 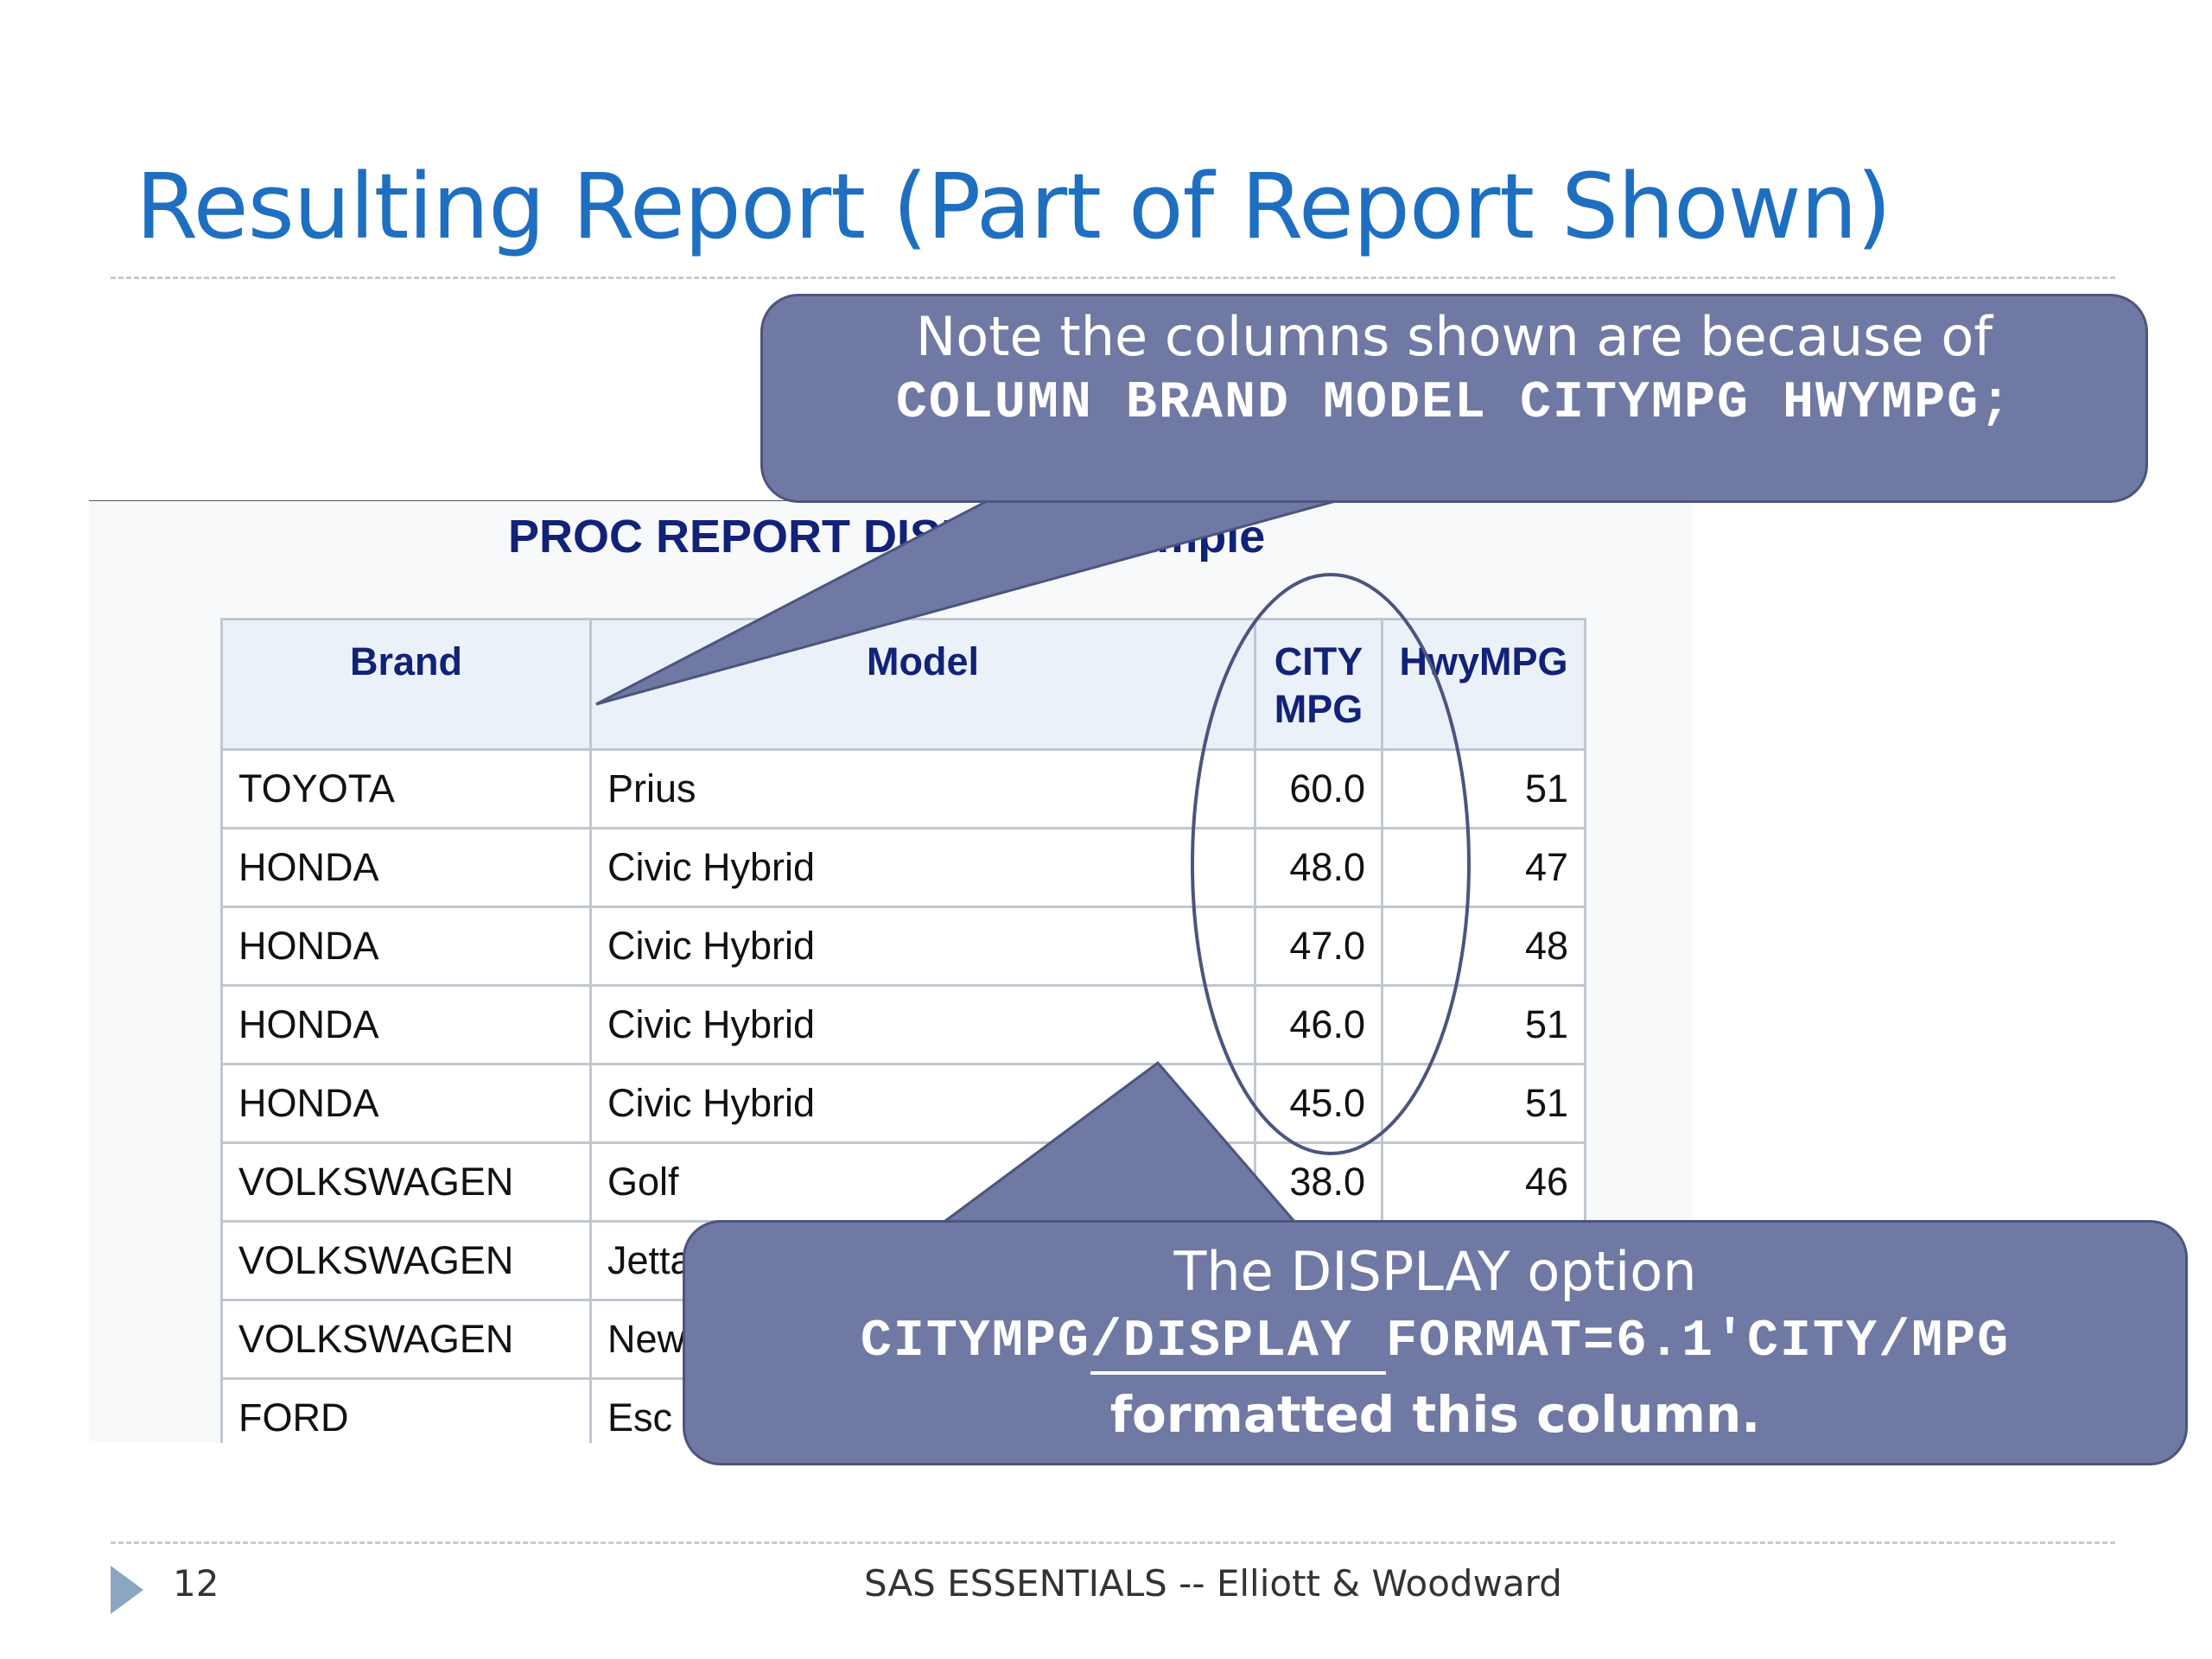 I want to click on code-part-a: CITYMPG, so click(x=975, y=1342).